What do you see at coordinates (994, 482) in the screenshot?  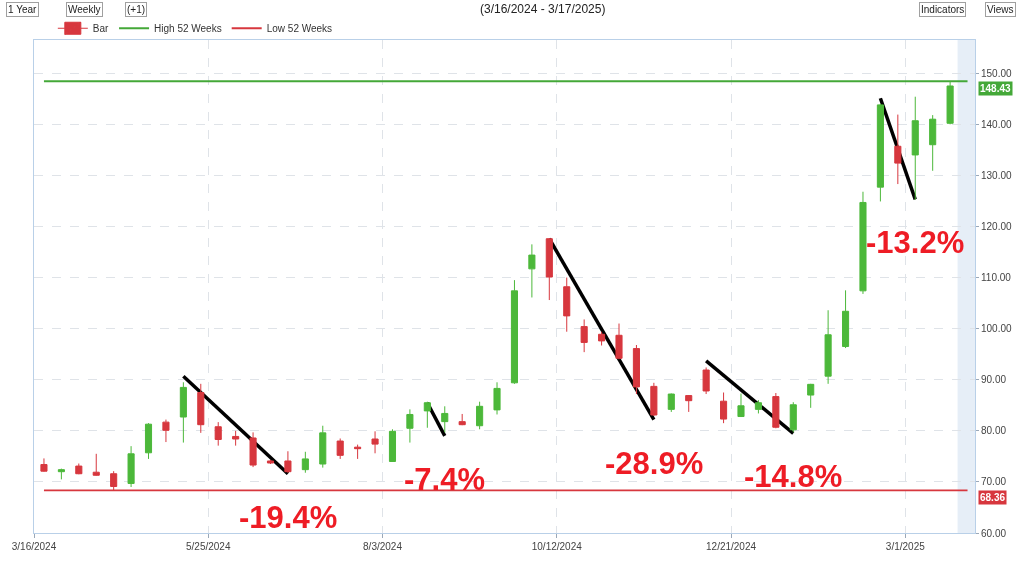 I see `y-tick-label: 70.00` at bounding box center [994, 482].